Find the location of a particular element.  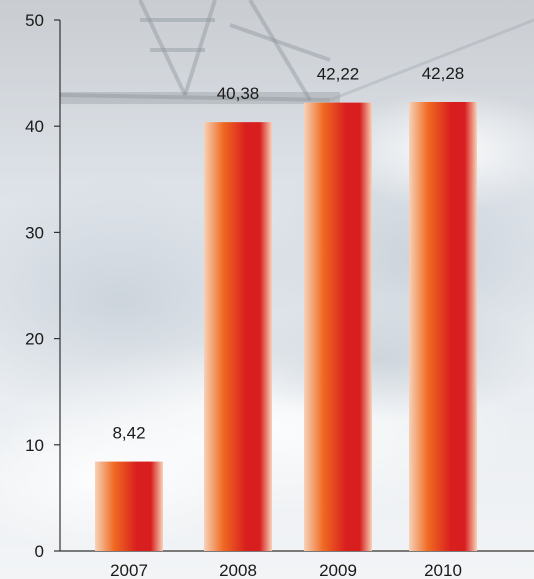

y-tick-label: 20 is located at coordinates (34, 339).